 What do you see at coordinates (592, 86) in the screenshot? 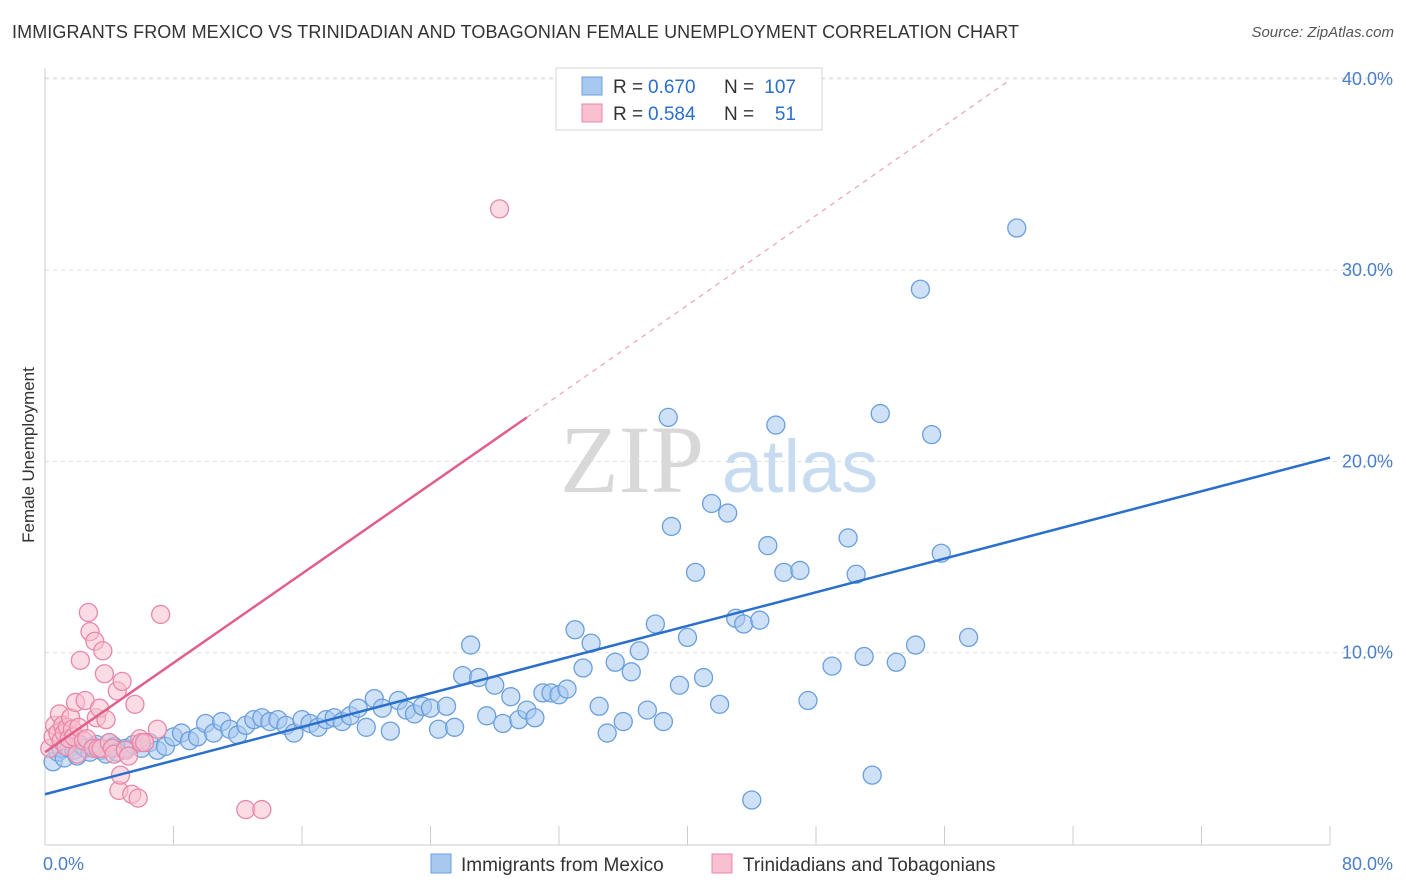
I see `stats-swatch-blue` at bounding box center [592, 86].